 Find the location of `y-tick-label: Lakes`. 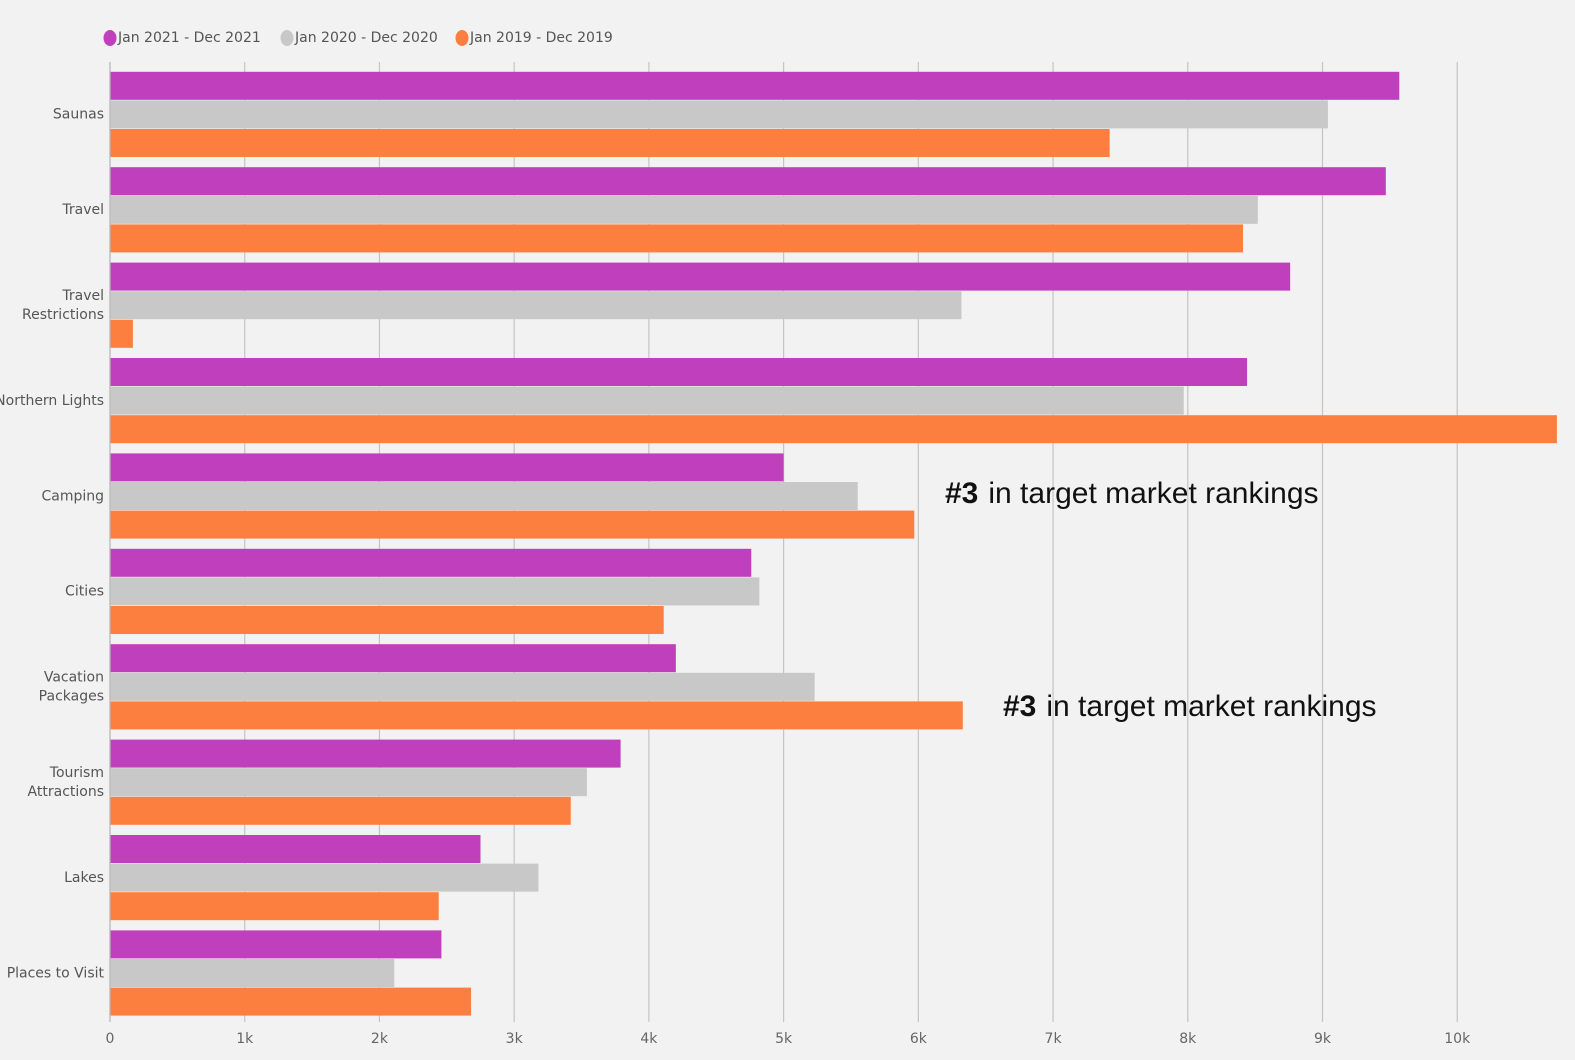

y-tick-label: Lakes is located at coordinates (84, 878).